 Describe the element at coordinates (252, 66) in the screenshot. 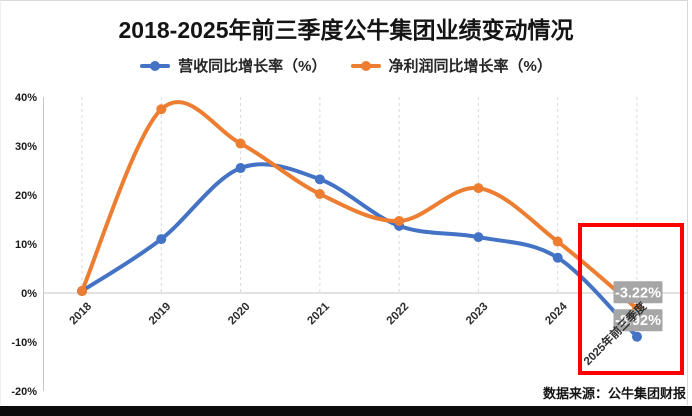

I see `legend-label-revenue: 营收同比增长率（%）` at that location.